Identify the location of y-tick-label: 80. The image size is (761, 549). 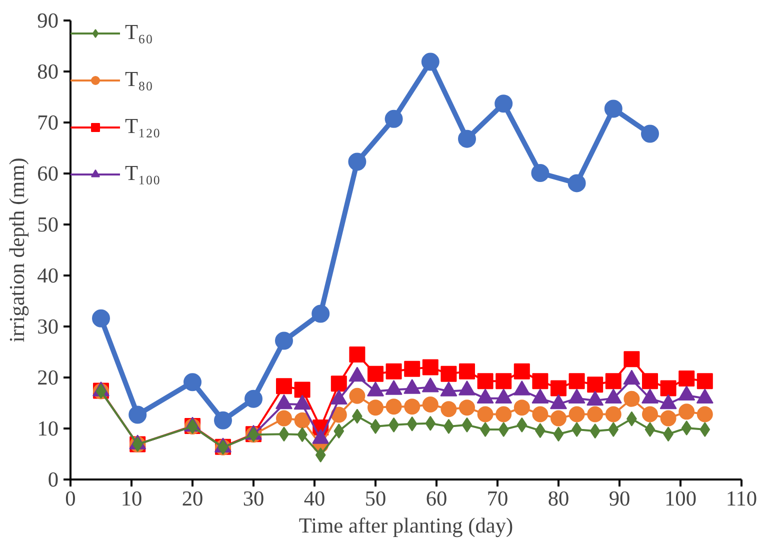
(47, 72).